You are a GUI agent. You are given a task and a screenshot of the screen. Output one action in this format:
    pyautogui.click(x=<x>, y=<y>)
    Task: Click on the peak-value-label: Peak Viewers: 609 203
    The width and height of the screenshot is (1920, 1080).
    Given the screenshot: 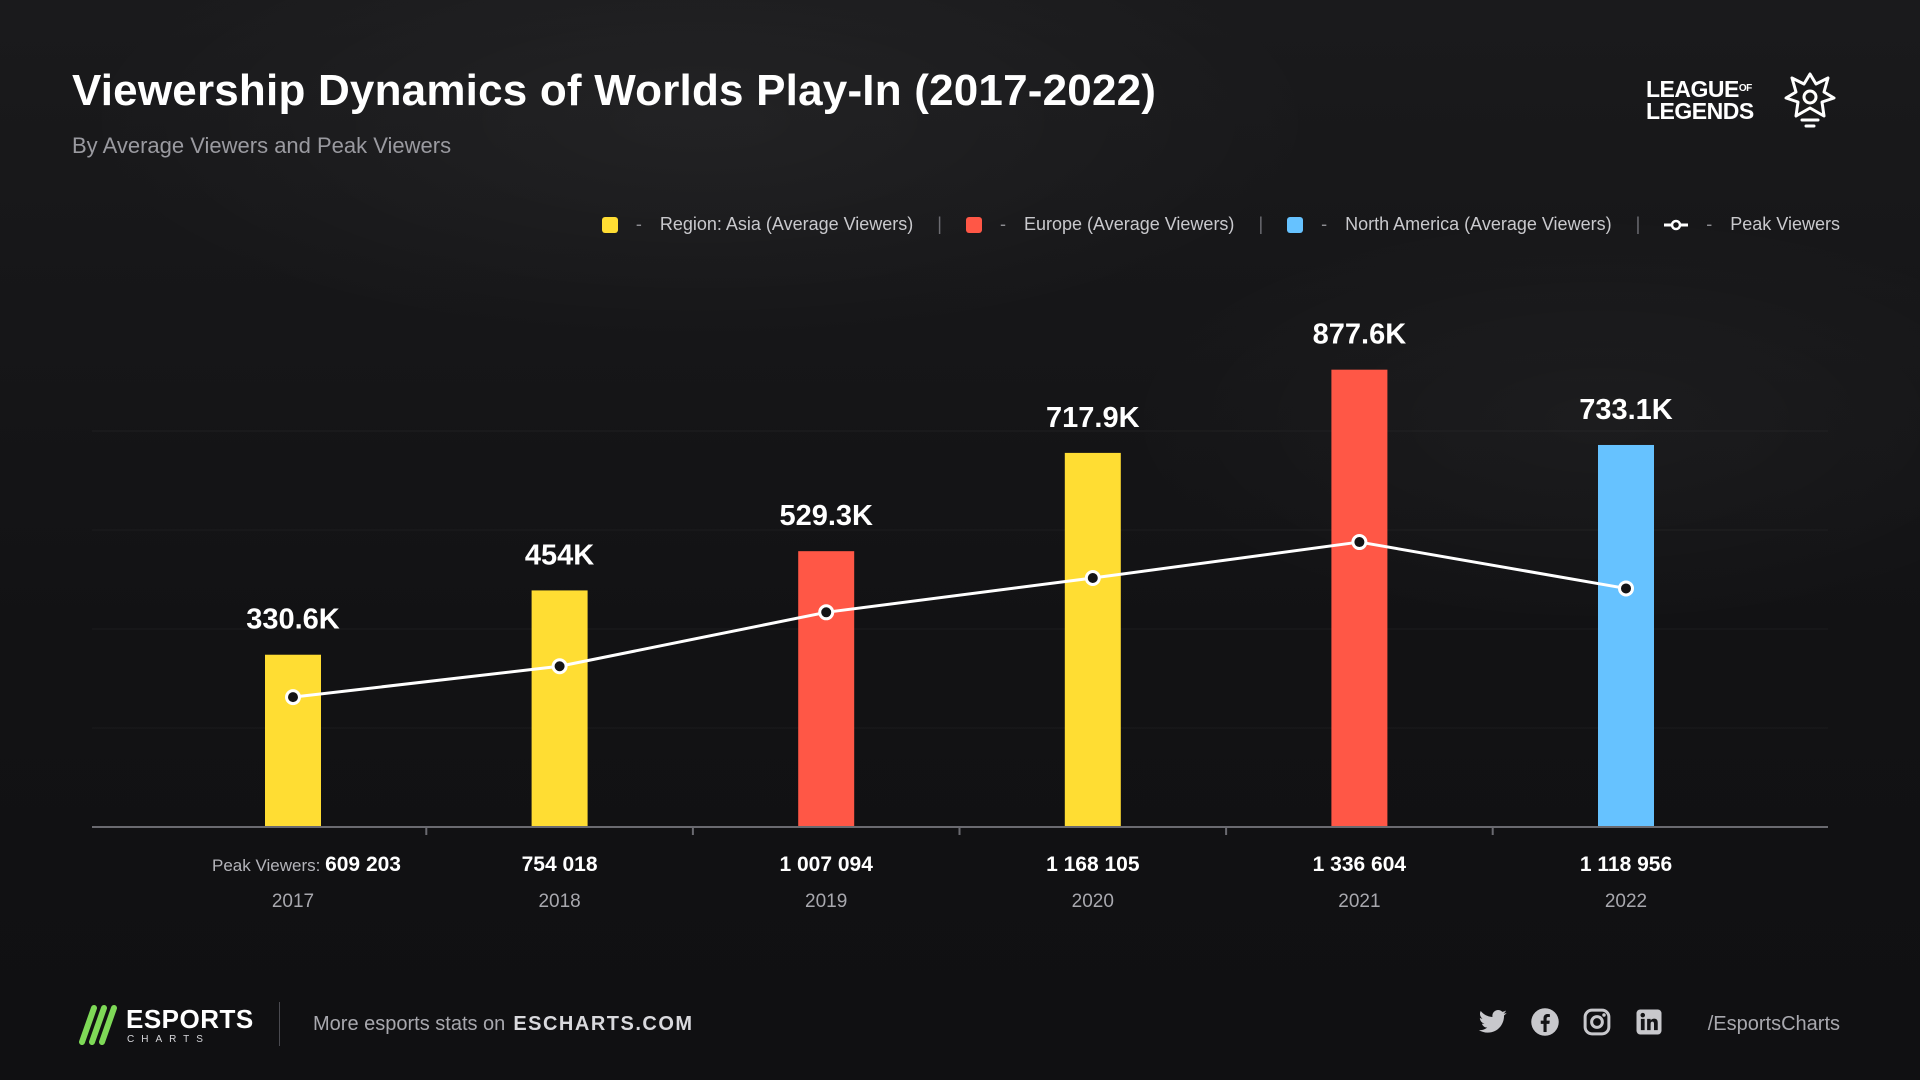 What is the action you would take?
    pyautogui.click(x=306, y=864)
    